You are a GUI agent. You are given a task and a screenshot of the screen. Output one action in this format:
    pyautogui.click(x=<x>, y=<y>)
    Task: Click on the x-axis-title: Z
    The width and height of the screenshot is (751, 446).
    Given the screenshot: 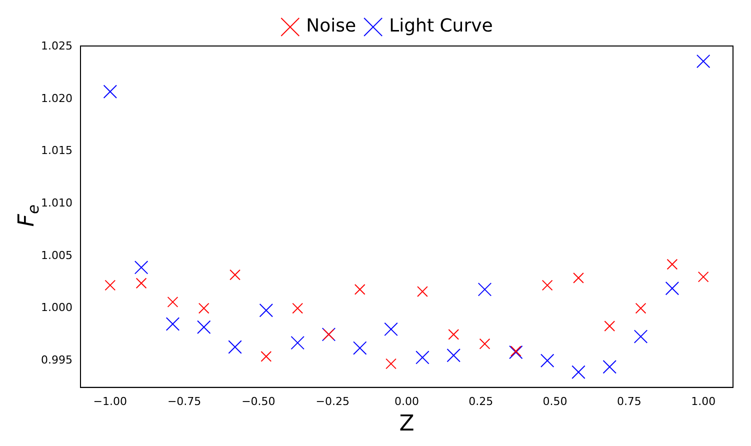 What is the action you would take?
    pyautogui.click(x=406, y=424)
    